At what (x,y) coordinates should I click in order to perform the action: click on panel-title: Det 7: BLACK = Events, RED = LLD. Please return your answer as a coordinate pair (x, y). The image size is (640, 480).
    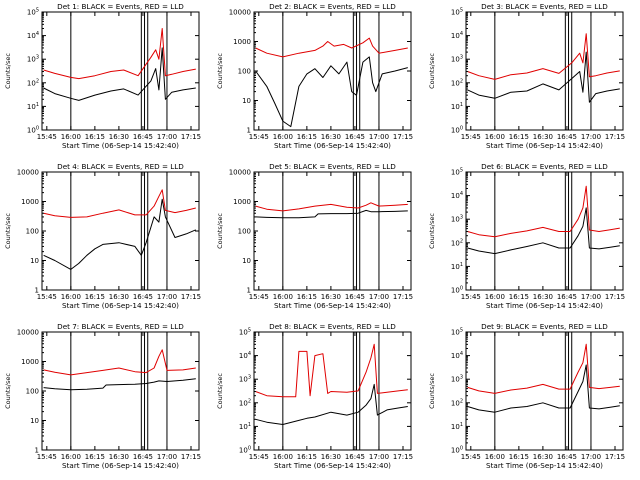
    Looking at the image, I should click on (120, 326).